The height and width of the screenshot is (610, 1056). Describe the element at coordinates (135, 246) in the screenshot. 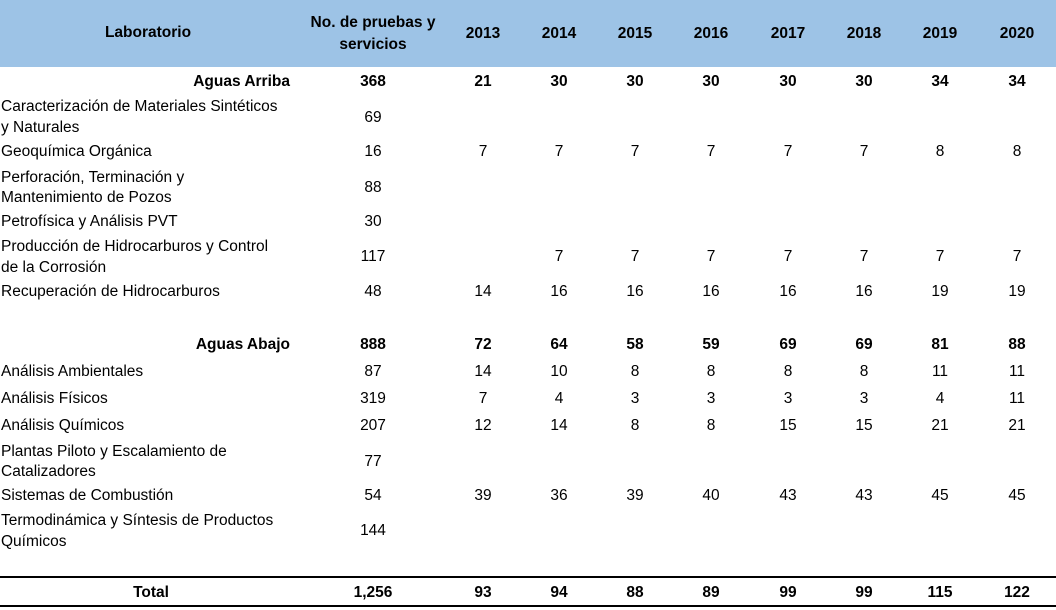

I see `row-label: Producción de Hidrocarburos y Control` at that location.